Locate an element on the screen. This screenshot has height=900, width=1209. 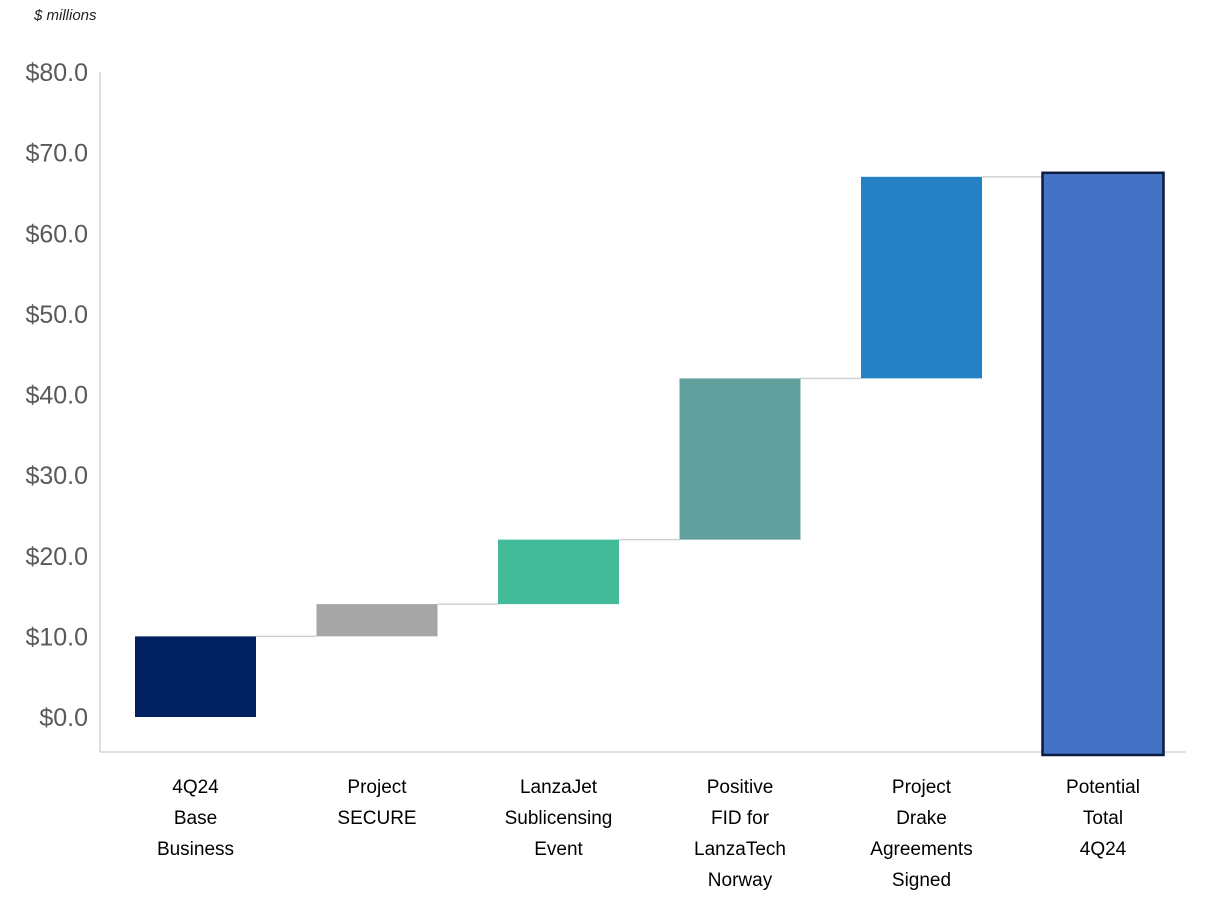
x-tick-label-line: FID for is located at coordinates (740, 818).